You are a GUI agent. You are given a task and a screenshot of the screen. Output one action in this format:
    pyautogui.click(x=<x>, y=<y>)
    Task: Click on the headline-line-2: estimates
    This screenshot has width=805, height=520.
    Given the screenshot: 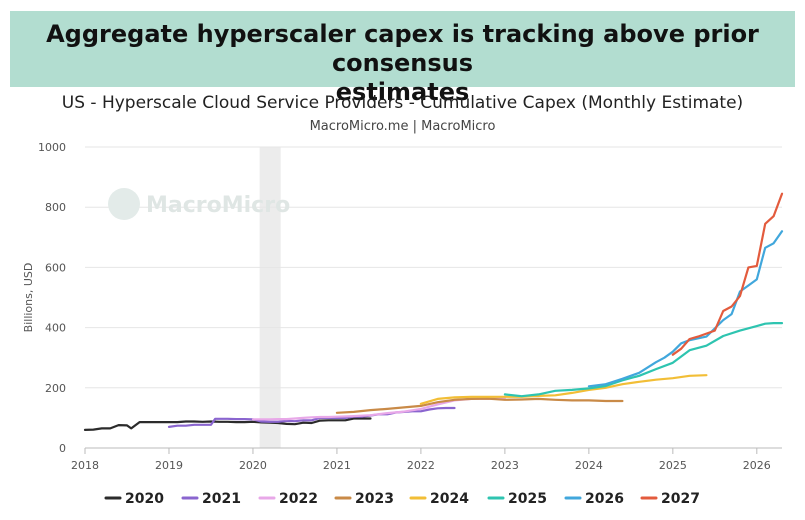 What is the action you would take?
    pyautogui.click(x=402, y=92)
    